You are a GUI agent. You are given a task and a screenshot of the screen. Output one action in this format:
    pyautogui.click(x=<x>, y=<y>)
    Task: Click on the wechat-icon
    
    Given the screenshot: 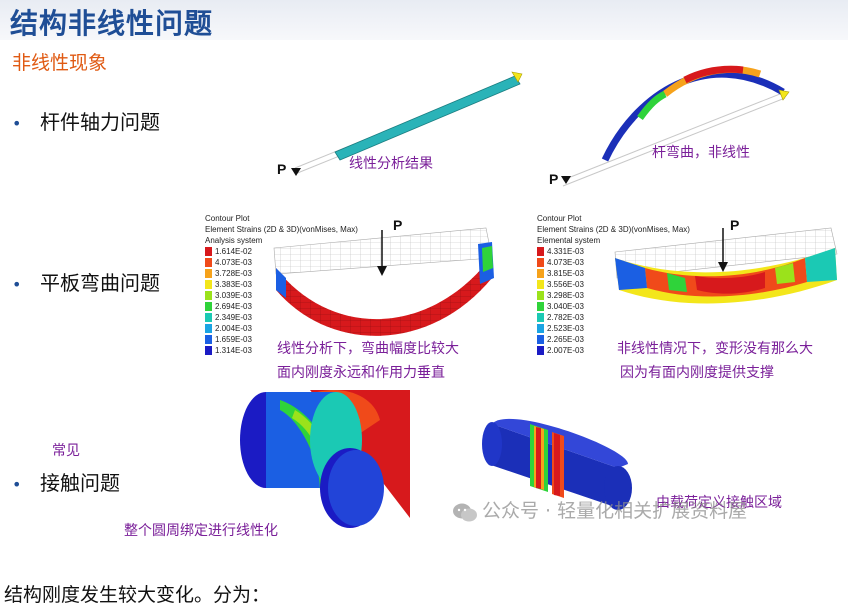 What is the action you would take?
    pyautogui.click(x=465, y=512)
    